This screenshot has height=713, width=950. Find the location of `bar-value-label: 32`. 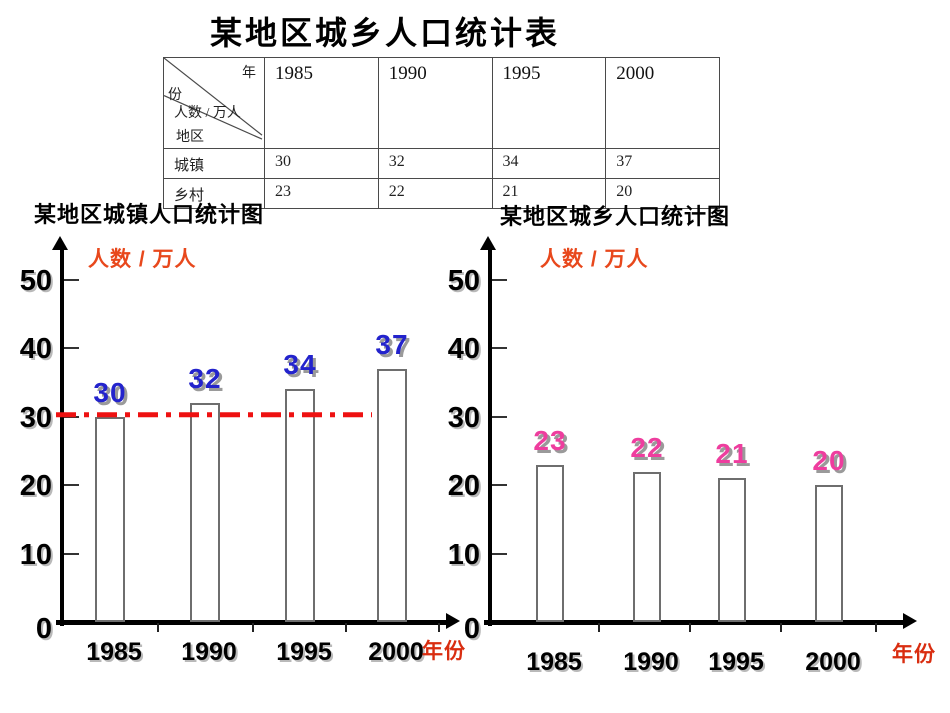

bar-value-label: 32 is located at coordinates (205, 379).